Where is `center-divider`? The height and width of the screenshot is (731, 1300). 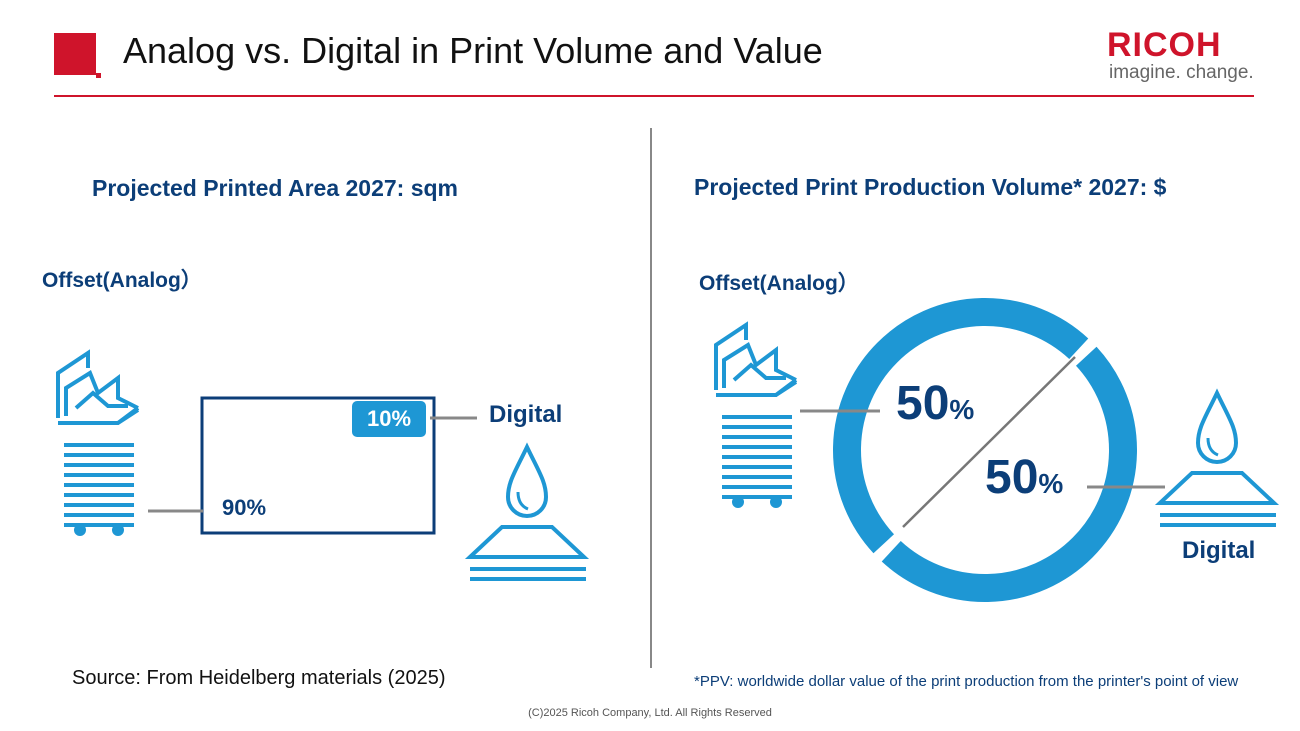
center-divider is located at coordinates (651, 398).